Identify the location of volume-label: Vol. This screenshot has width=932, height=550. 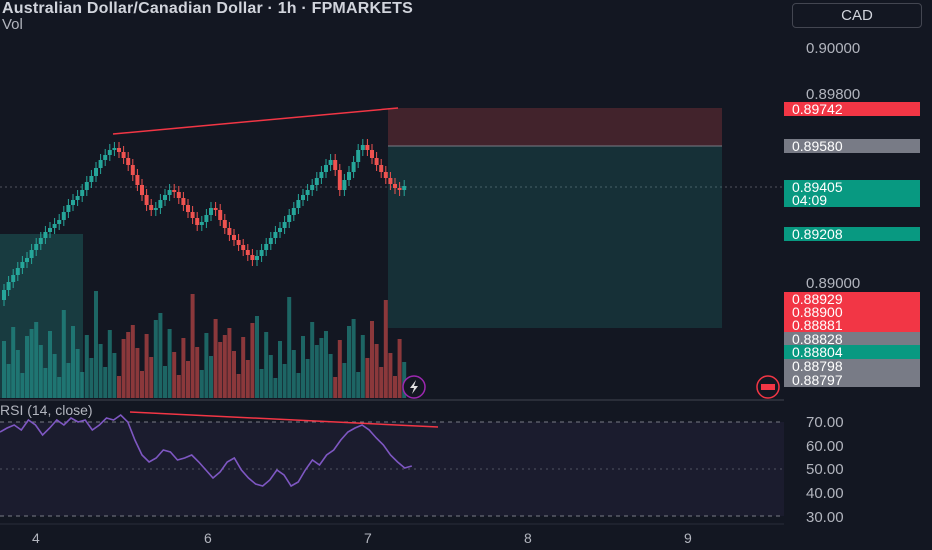
(12, 24).